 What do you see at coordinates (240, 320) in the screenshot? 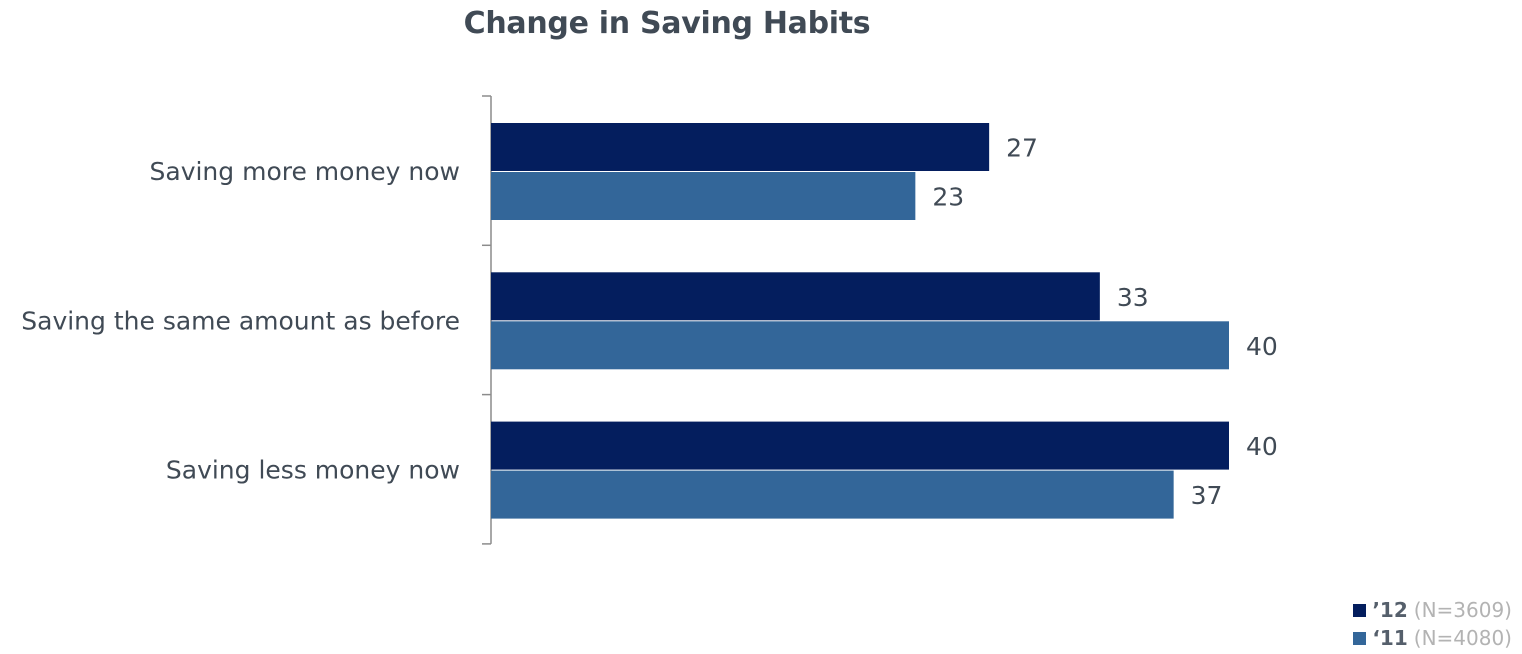
I see `category-label: Saving the same amount as before` at bounding box center [240, 320].